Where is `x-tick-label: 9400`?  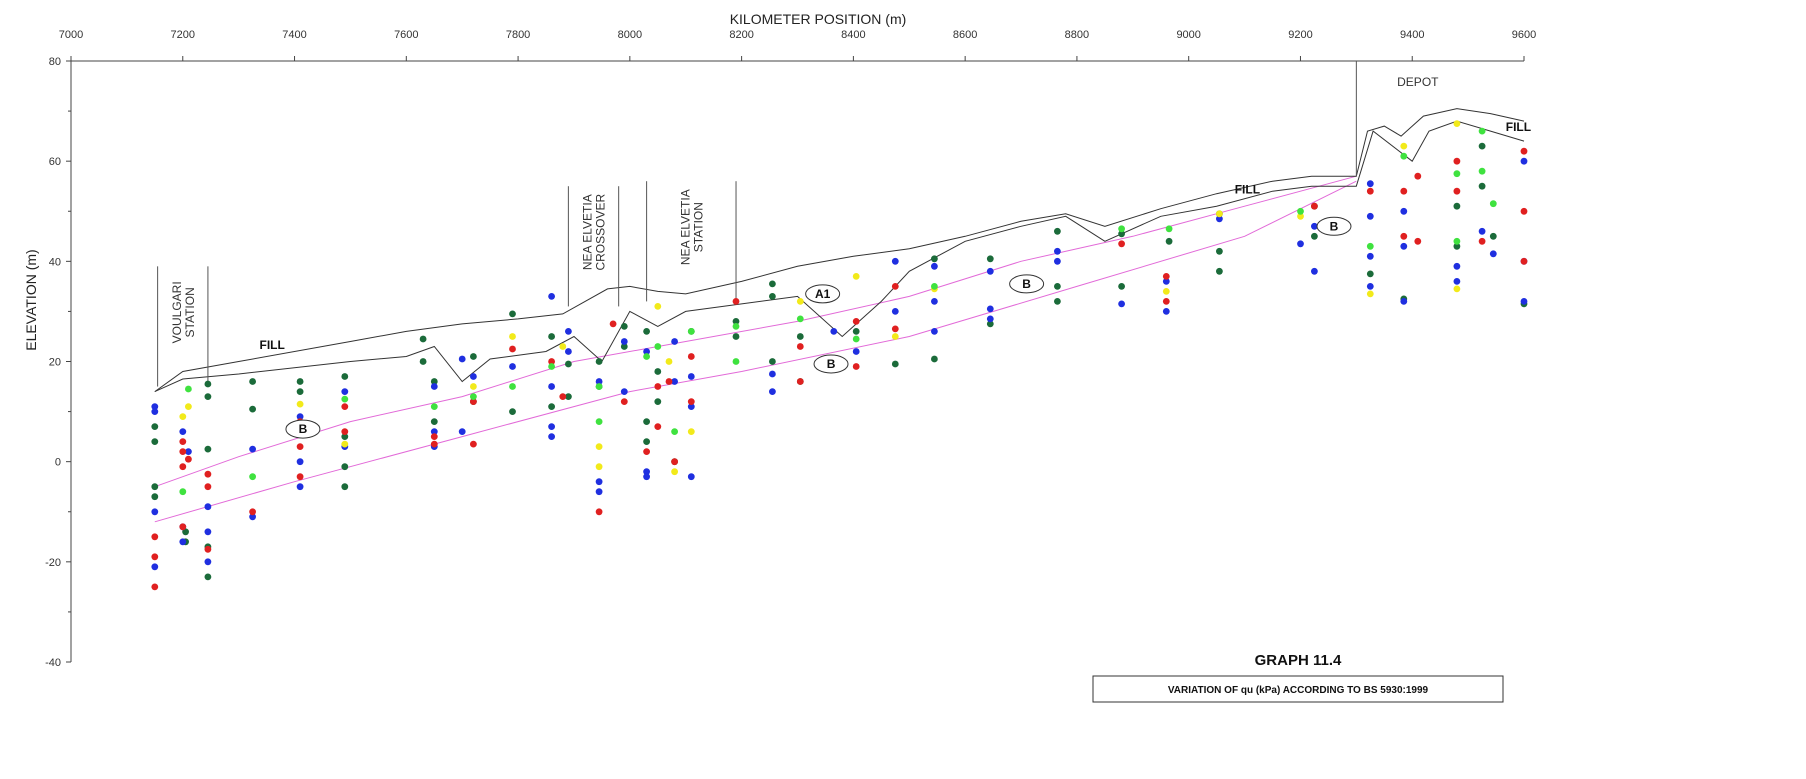 x-tick-label: 9400 is located at coordinates (1412, 35).